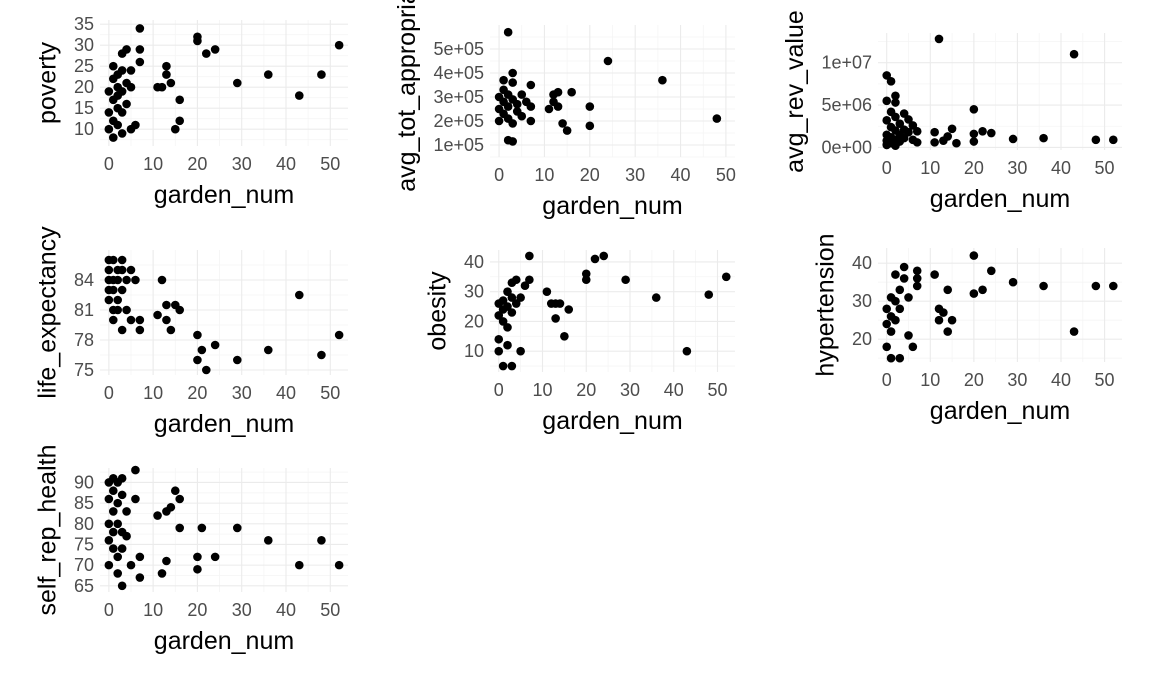 The image size is (1152, 691). I want to click on y-axis-title: self_rep_health, so click(48, 530).